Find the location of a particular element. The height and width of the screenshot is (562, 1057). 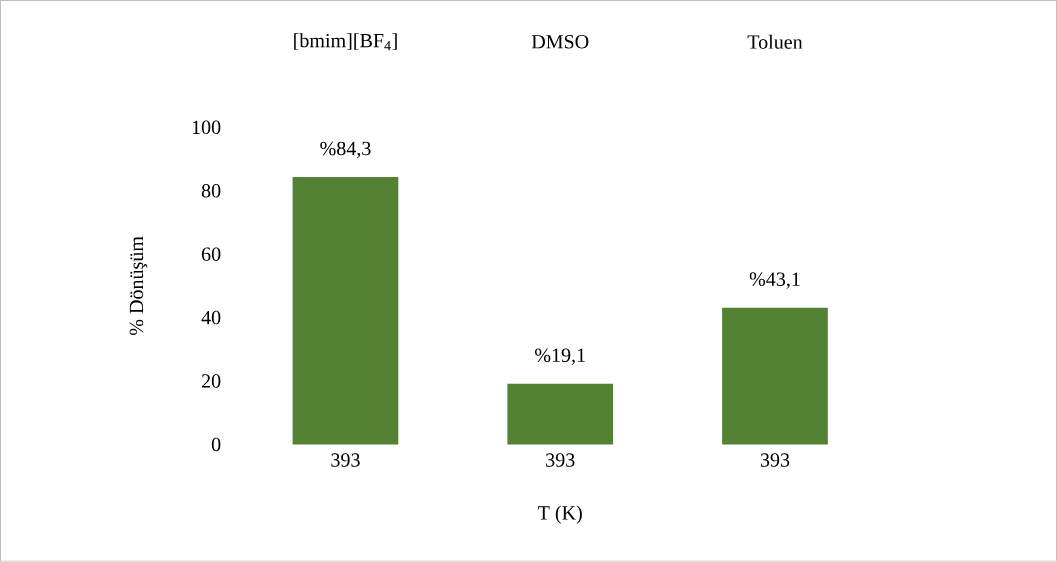

data-label: %84,3 is located at coordinates (345, 150).